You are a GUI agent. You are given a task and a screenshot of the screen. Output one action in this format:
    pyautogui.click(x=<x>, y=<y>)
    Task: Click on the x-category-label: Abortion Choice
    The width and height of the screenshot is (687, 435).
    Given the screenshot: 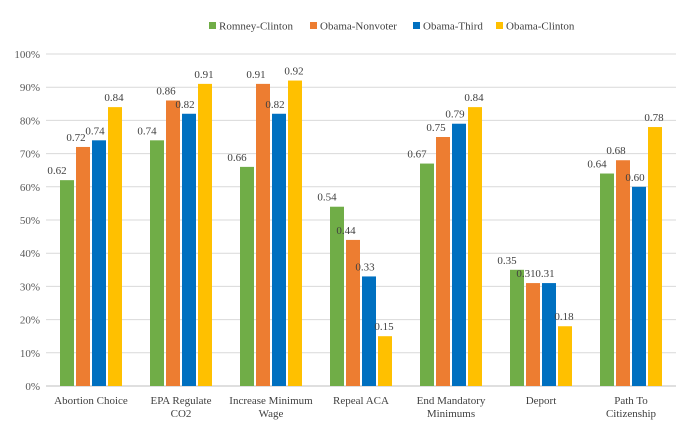 What is the action you would take?
    pyautogui.click(x=91, y=401)
    